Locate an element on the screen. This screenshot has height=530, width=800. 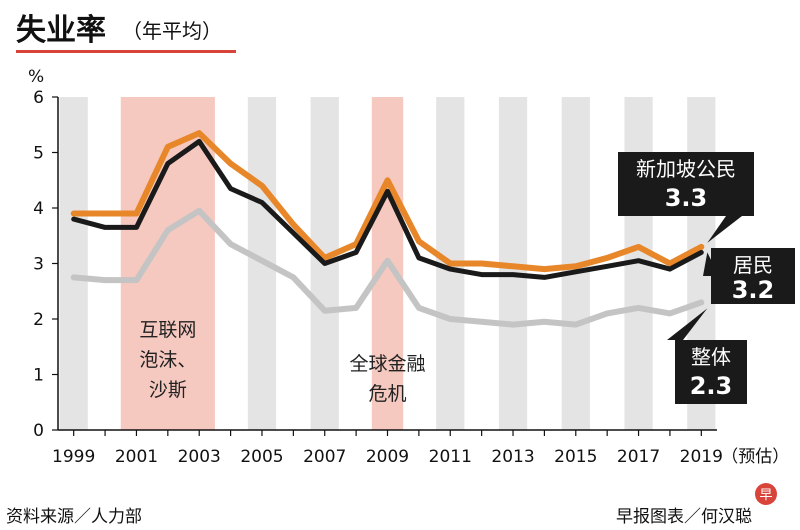
x-axis-suffix: （预估） is located at coordinates (755, 457).